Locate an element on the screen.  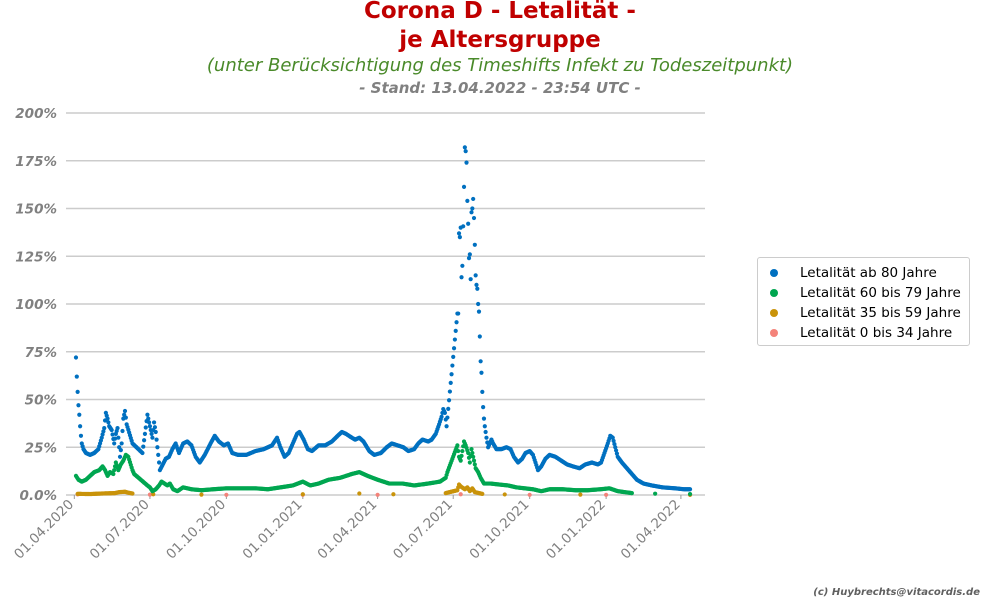
y-tick-label: 100% is located at coordinates (36, 305).